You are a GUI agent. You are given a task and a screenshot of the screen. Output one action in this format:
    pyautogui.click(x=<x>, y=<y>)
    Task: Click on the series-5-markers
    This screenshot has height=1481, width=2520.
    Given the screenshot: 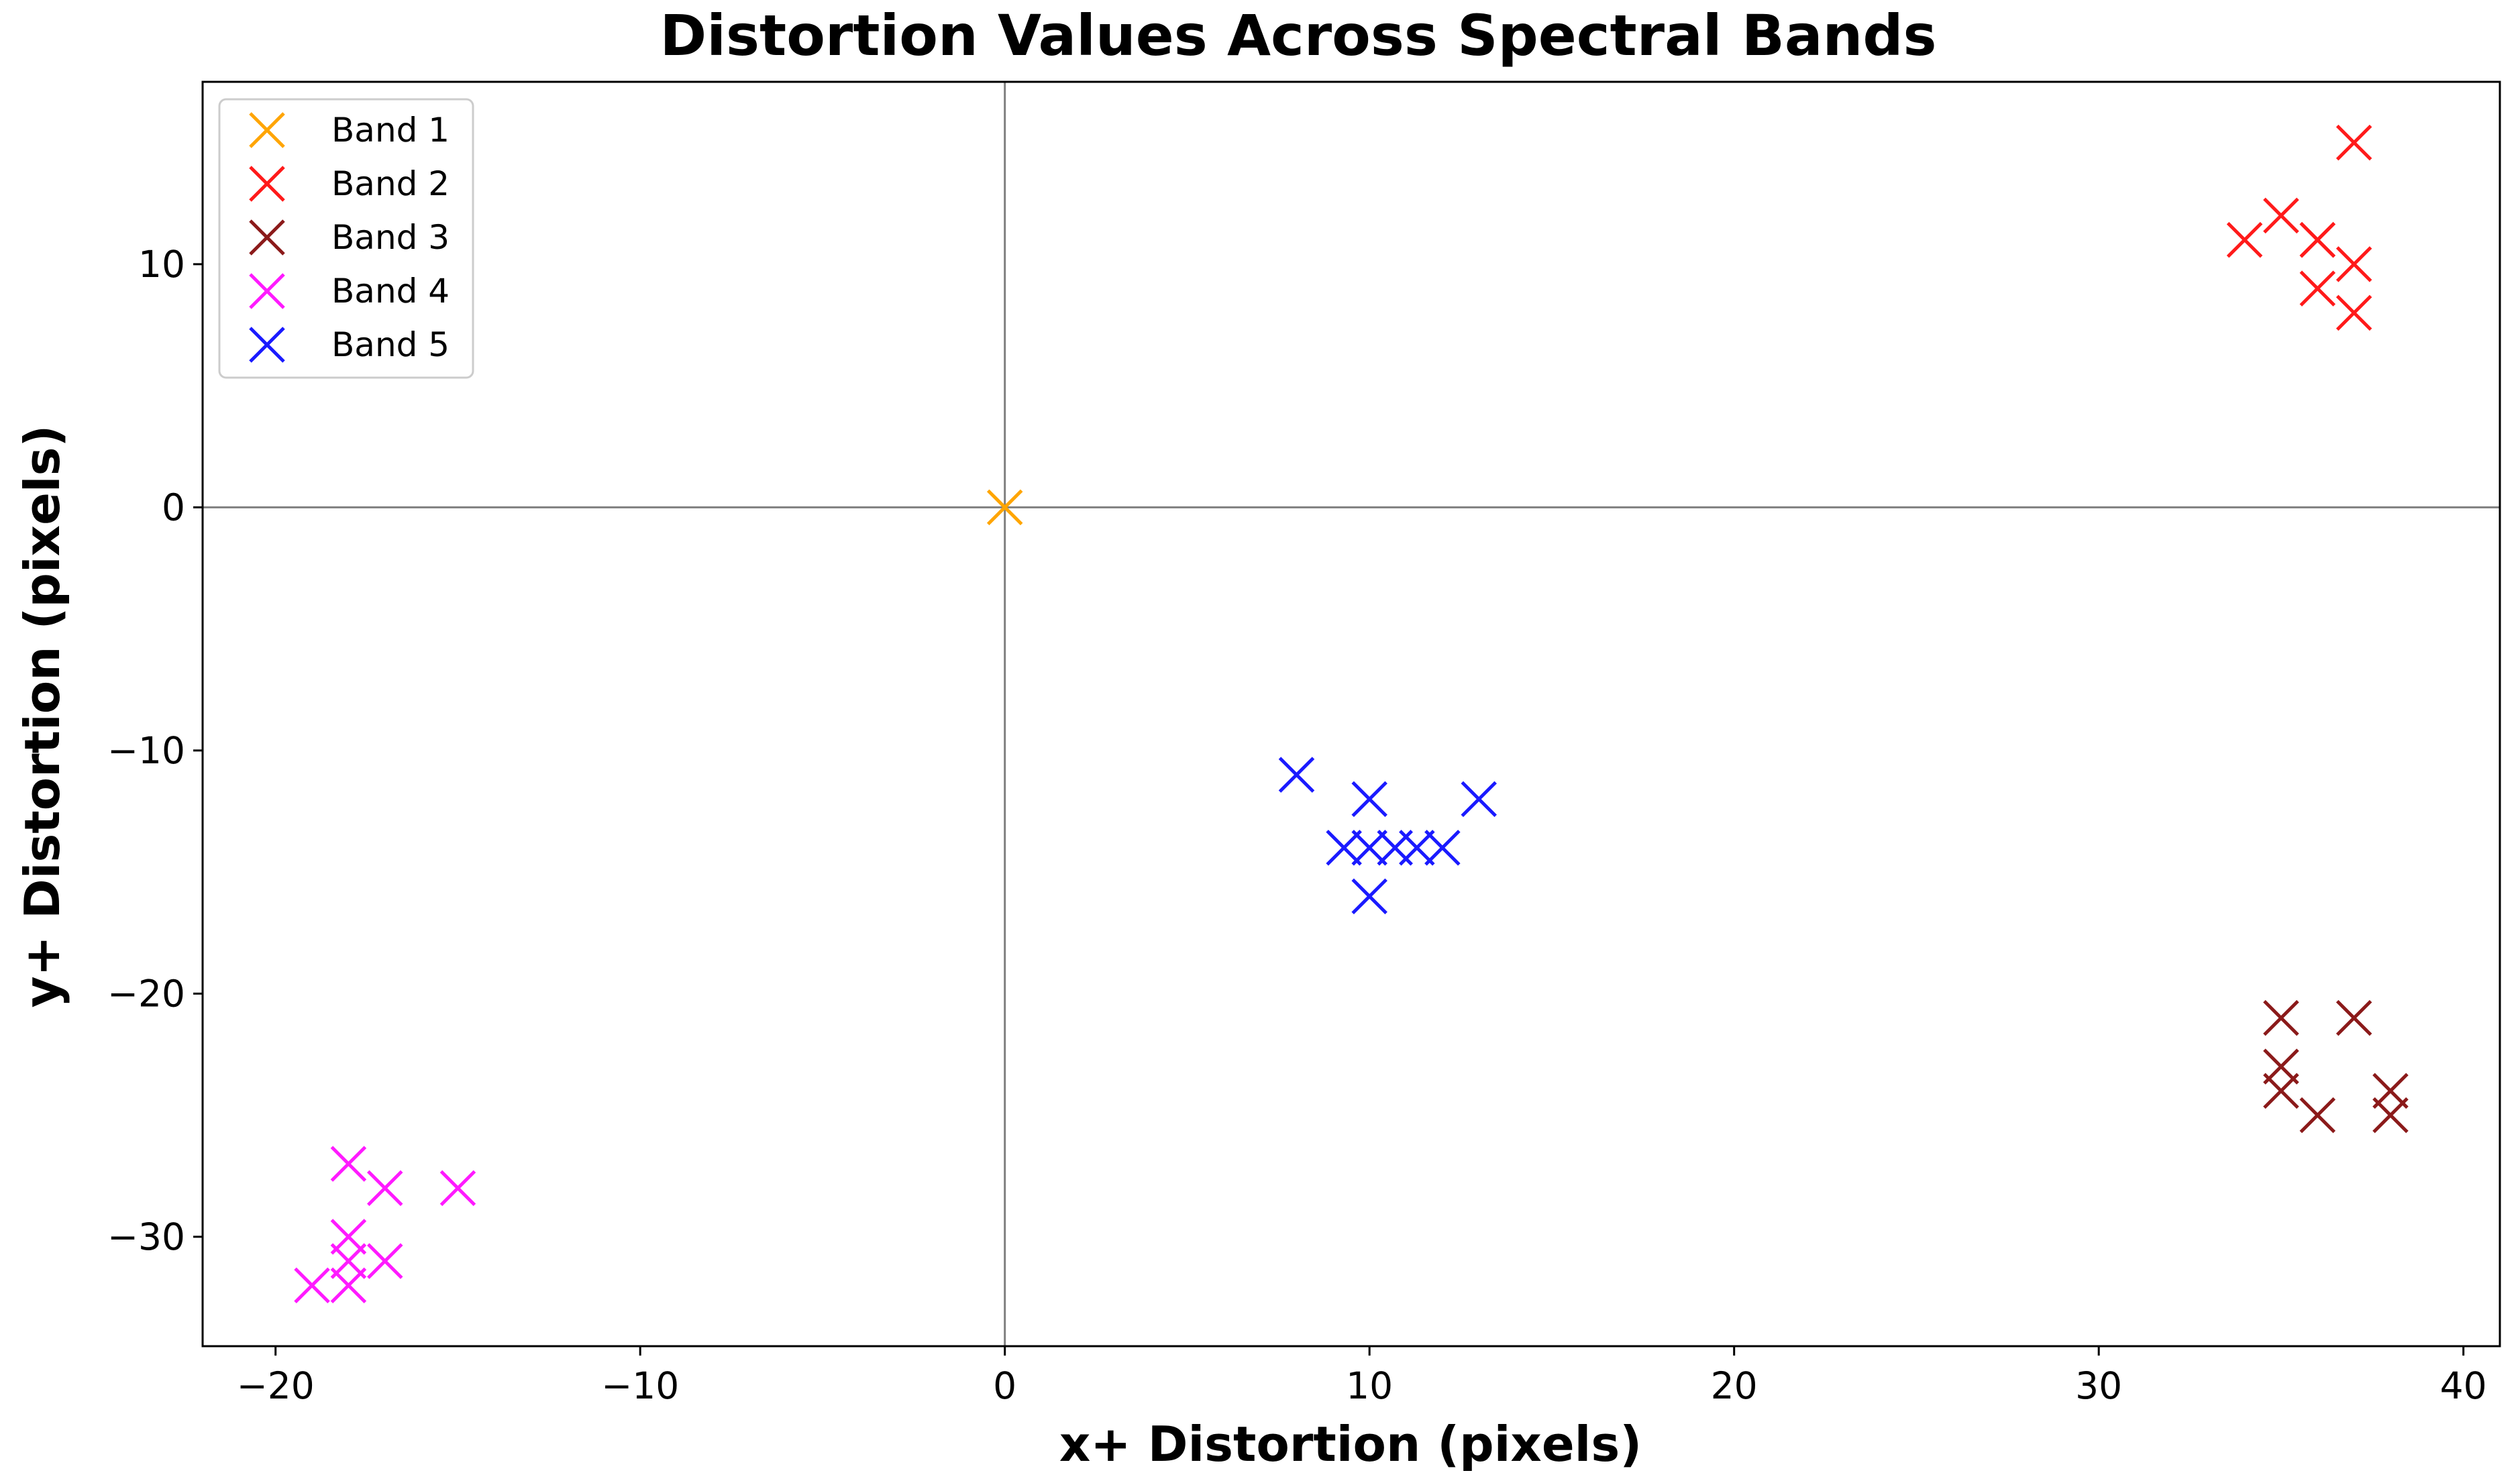 What is the action you would take?
    pyautogui.click(x=1387, y=836)
    